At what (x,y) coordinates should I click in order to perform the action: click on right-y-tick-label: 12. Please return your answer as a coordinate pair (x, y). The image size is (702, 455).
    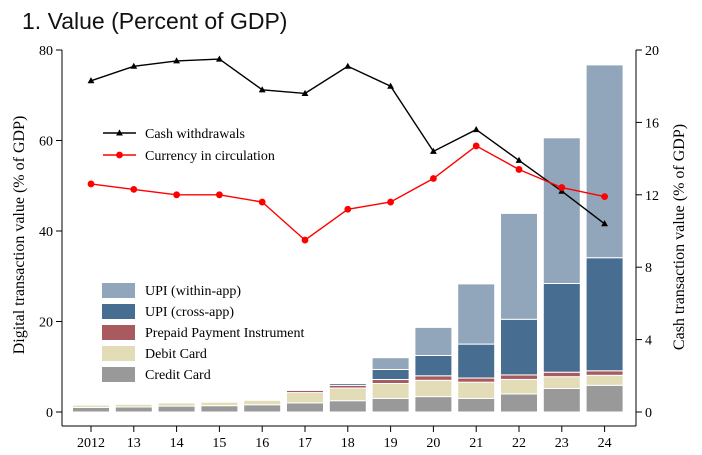
    Looking at the image, I should click on (652, 196).